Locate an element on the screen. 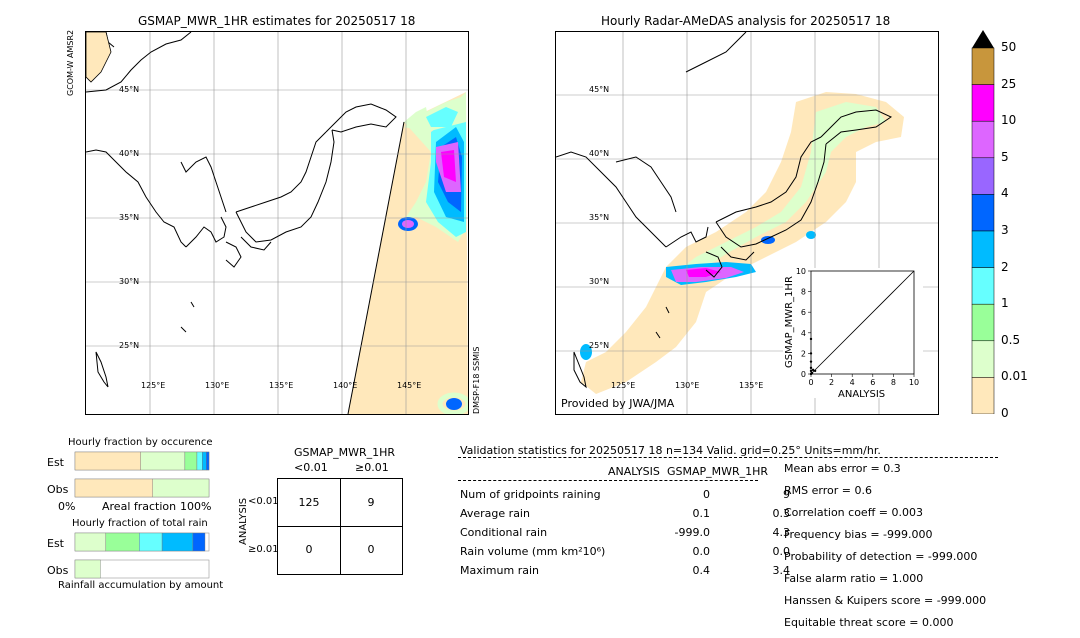 The height and width of the screenshot is (638, 1080). scatter-y-tick: 4 is located at coordinates (803, 333).